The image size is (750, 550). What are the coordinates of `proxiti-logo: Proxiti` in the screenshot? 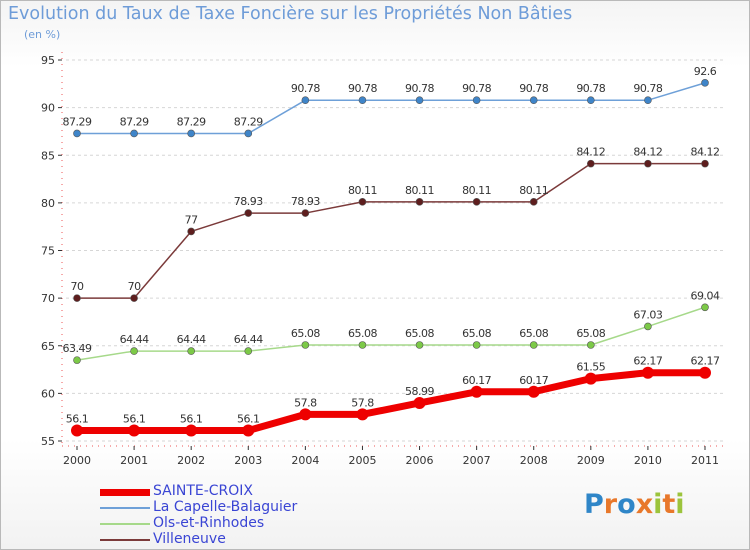 It's located at (634, 504).